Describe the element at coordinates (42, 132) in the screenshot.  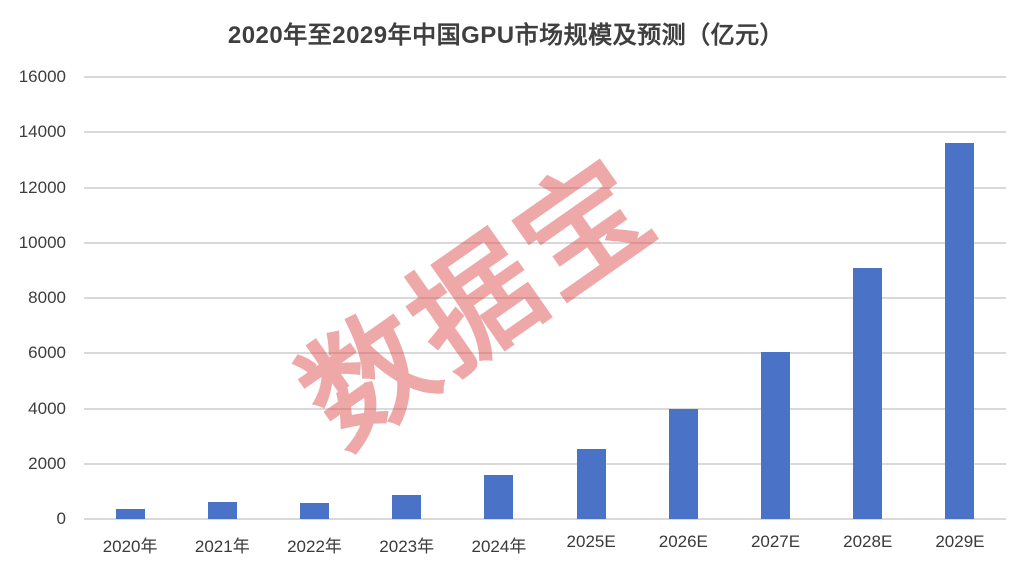
I see `y-tick-label-14000: 14000` at that location.